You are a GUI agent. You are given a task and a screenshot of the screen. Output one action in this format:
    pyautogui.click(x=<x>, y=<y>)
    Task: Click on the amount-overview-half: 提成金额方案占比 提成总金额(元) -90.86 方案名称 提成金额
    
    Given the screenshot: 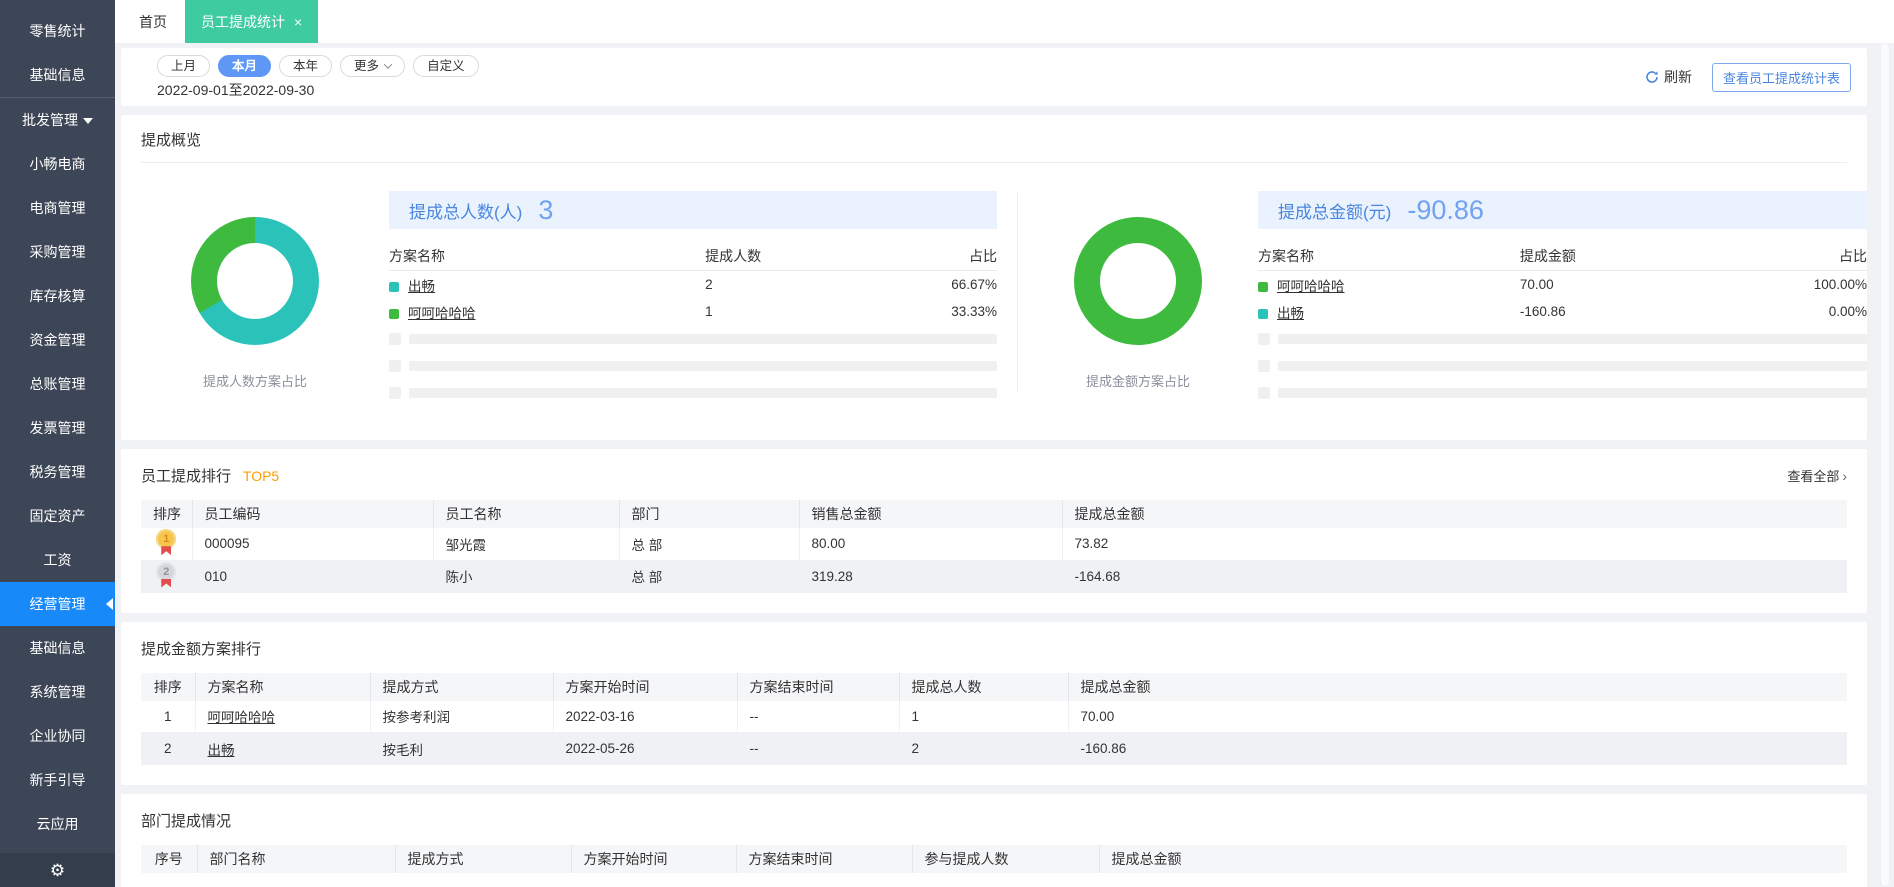 What is the action you would take?
    pyautogui.click(x=1442, y=294)
    